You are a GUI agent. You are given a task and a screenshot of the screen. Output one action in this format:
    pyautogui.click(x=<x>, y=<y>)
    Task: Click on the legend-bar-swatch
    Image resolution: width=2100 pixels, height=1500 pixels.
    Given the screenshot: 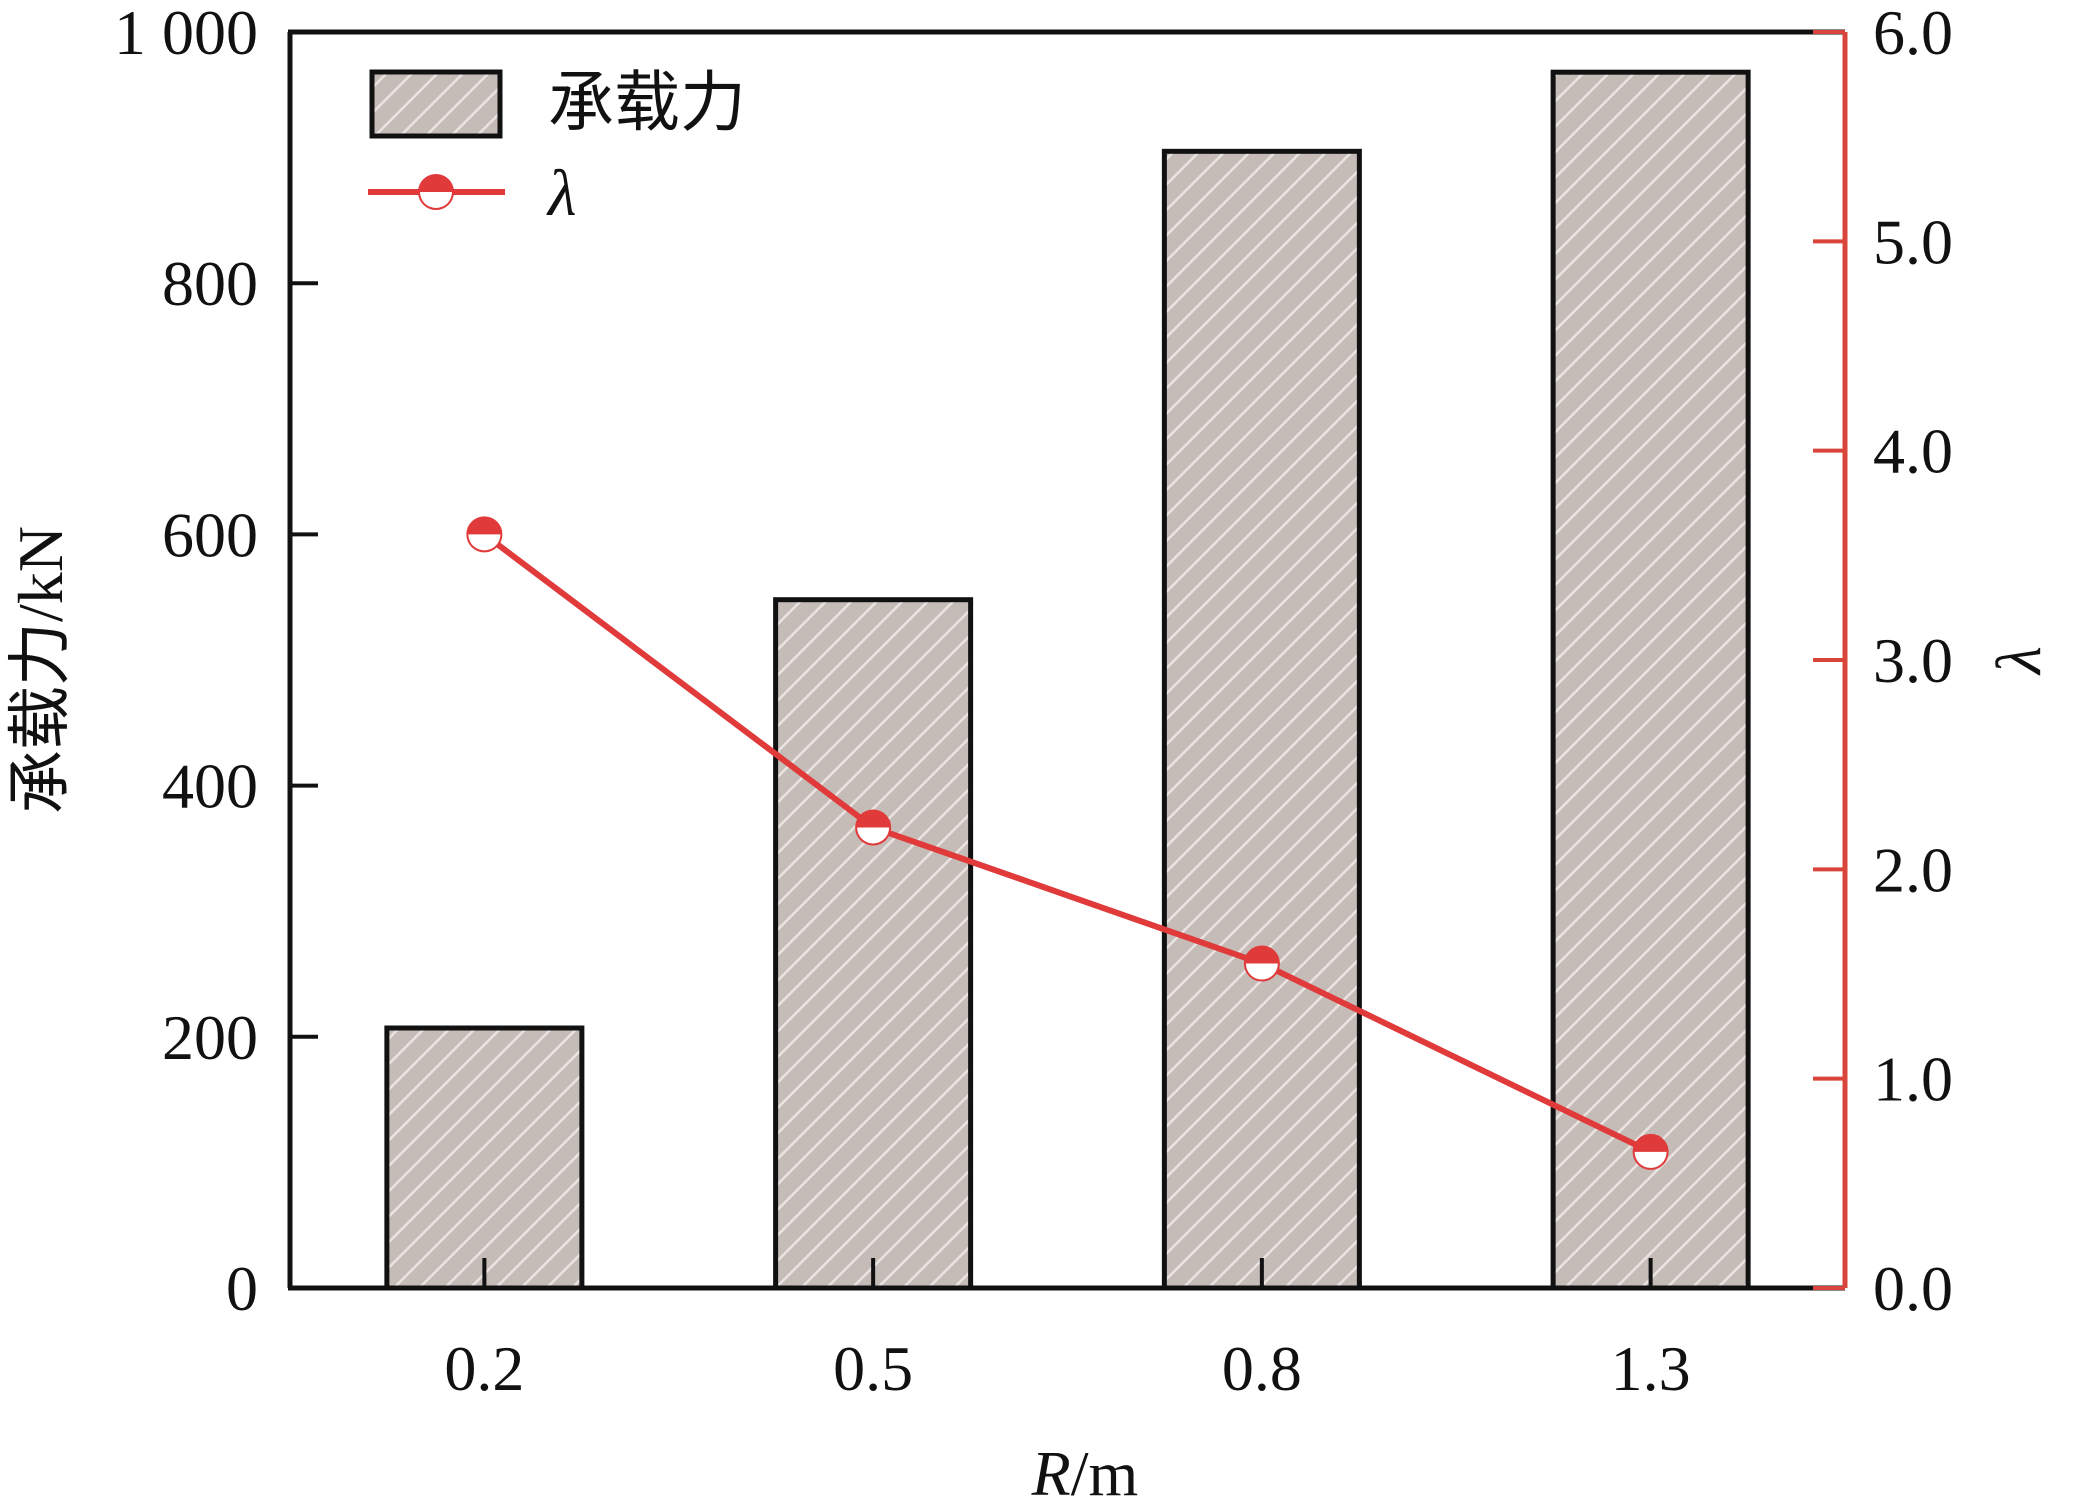 What is the action you would take?
    pyautogui.click(x=436, y=104)
    